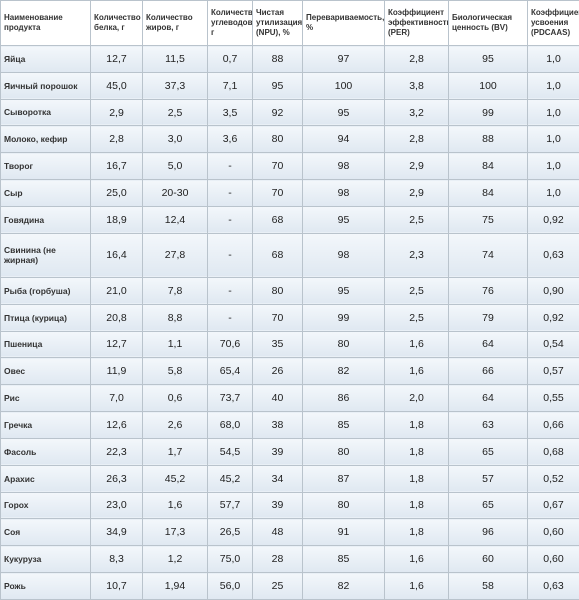  I want to click on table-cell: 3,0, so click(175, 139).